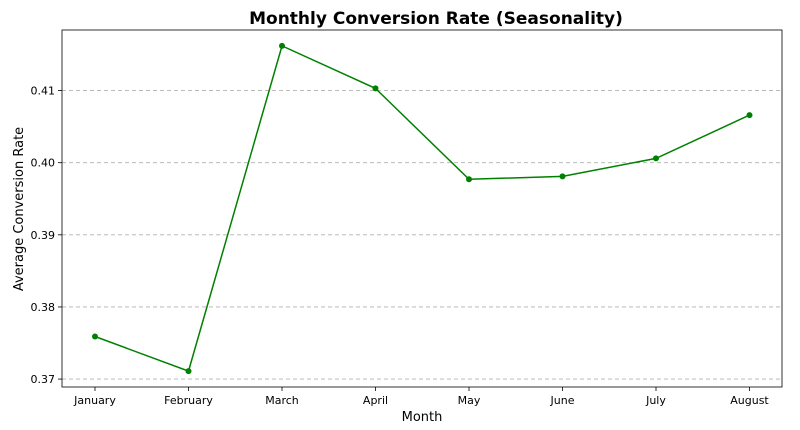  I want to click on data-point-march, so click(282, 45).